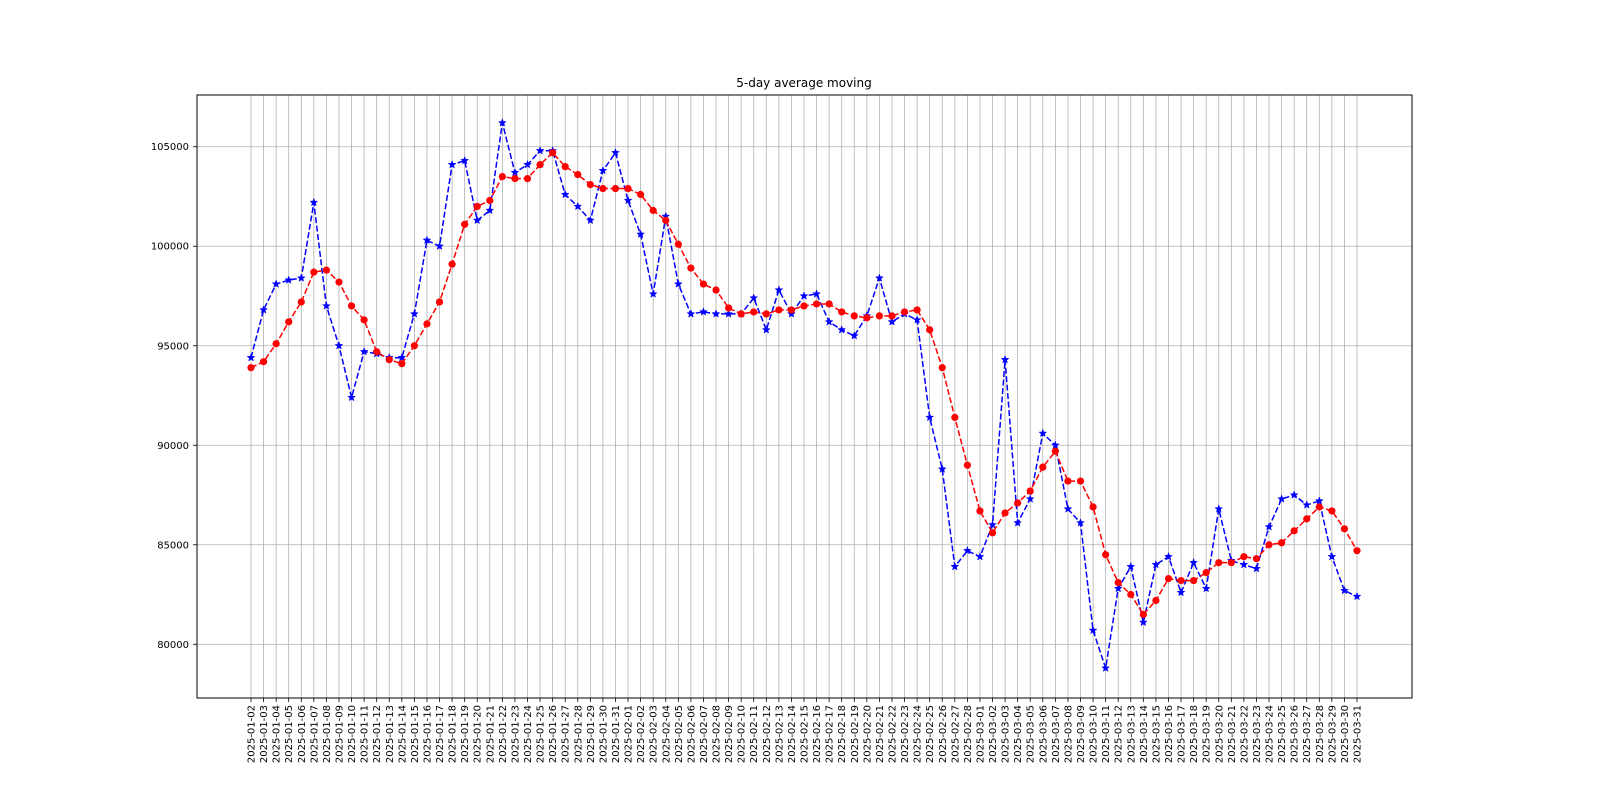 Image resolution: width=1600 pixels, height=800 pixels. Describe the element at coordinates (377, 734) in the screenshot. I see `x-tick-label: 2025-01-12` at that location.